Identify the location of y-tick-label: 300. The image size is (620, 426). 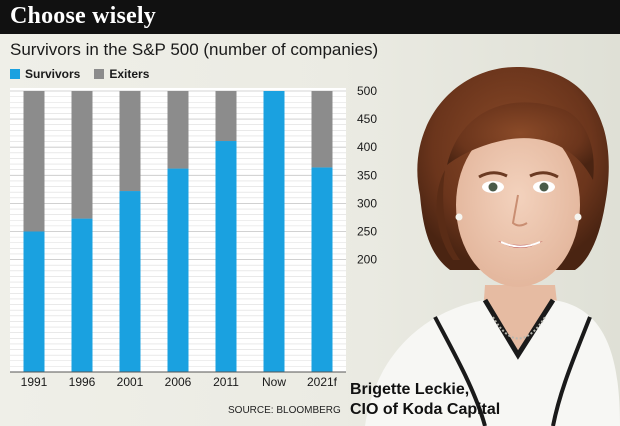
(367, 203).